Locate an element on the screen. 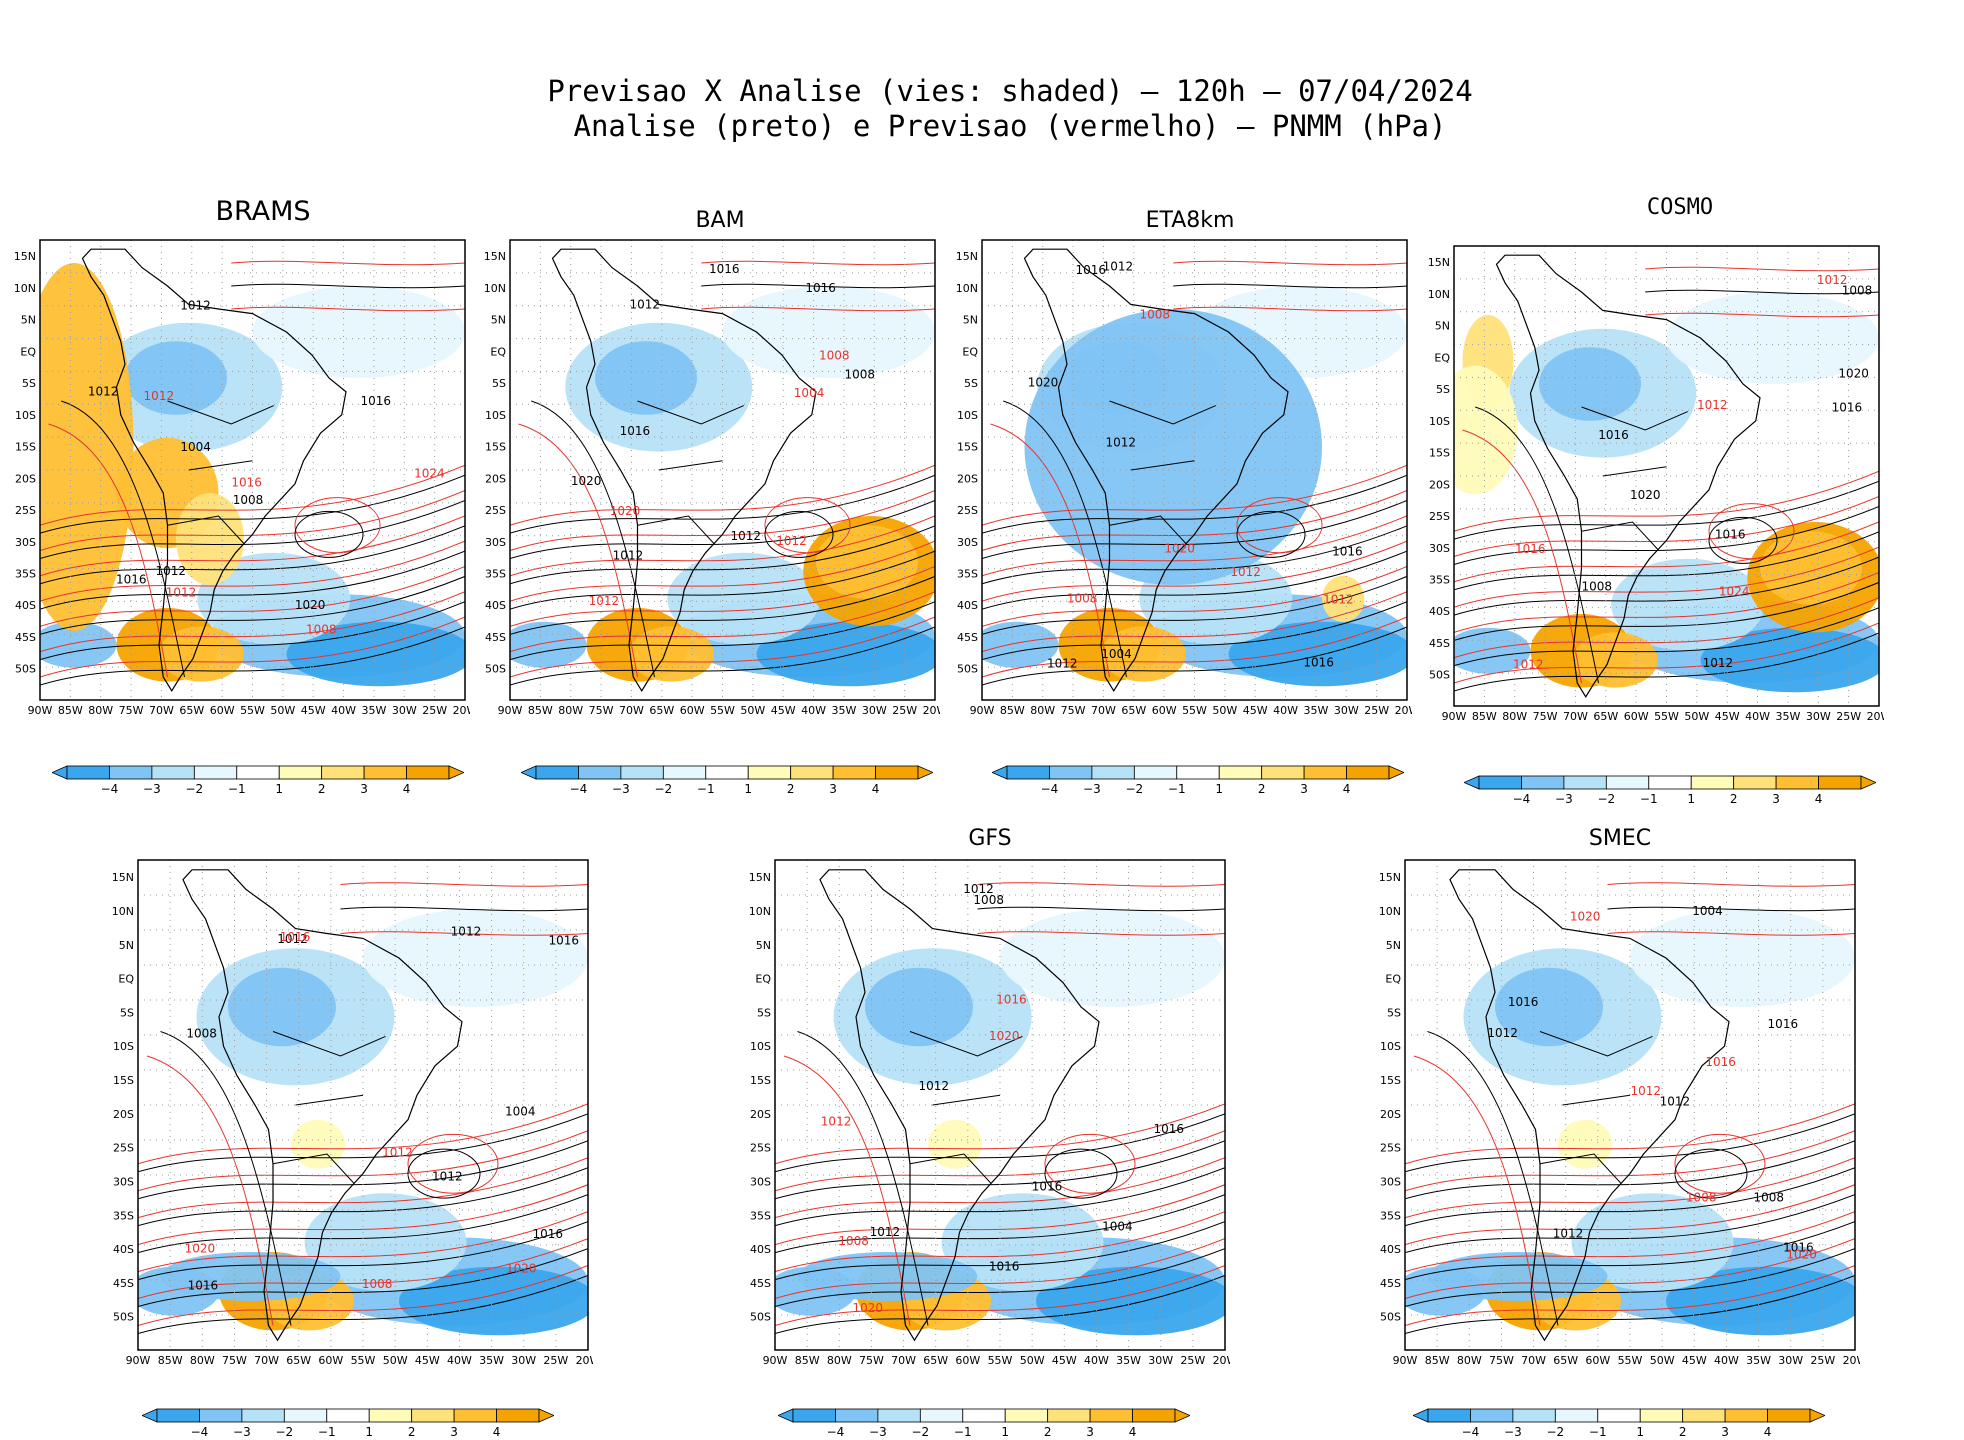 The width and height of the screenshot is (1964, 1440). lon-tick-label: 40W is located at coordinates (1285, 710).